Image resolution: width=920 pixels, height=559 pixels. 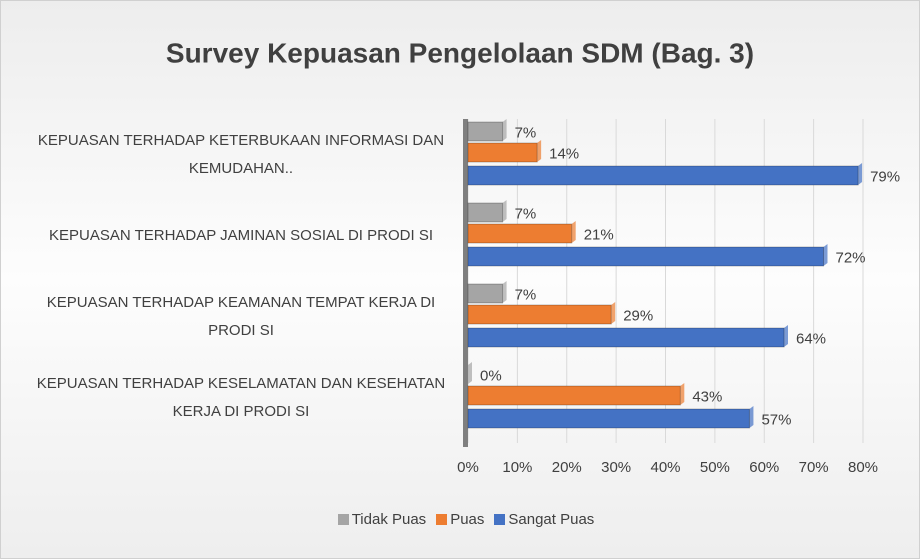 What do you see at coordinates (564, 153) in the screenshot?
I see `data-label: 14%` at bounding box center [564, 153].